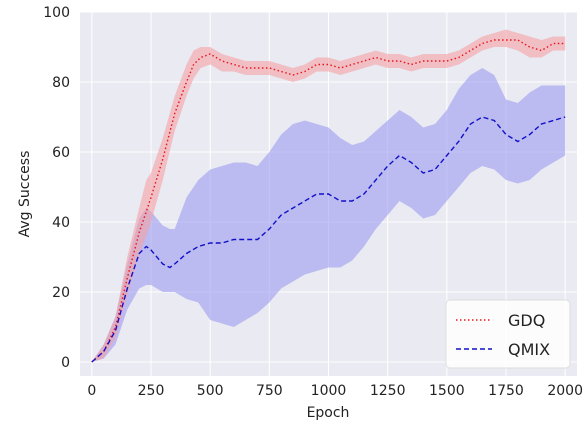 The image size is (584, 428). Describe the element at coordinates (210, 391) in the screenshot. I see `x-tick-label: 500` at that location.